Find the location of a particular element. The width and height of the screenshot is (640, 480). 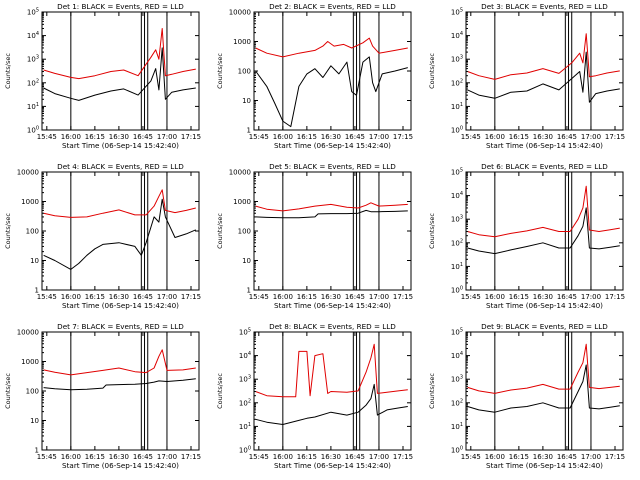

panel-title: Det 3: BLACK = Events, RED = LLD is located at coordinates (544, 6).